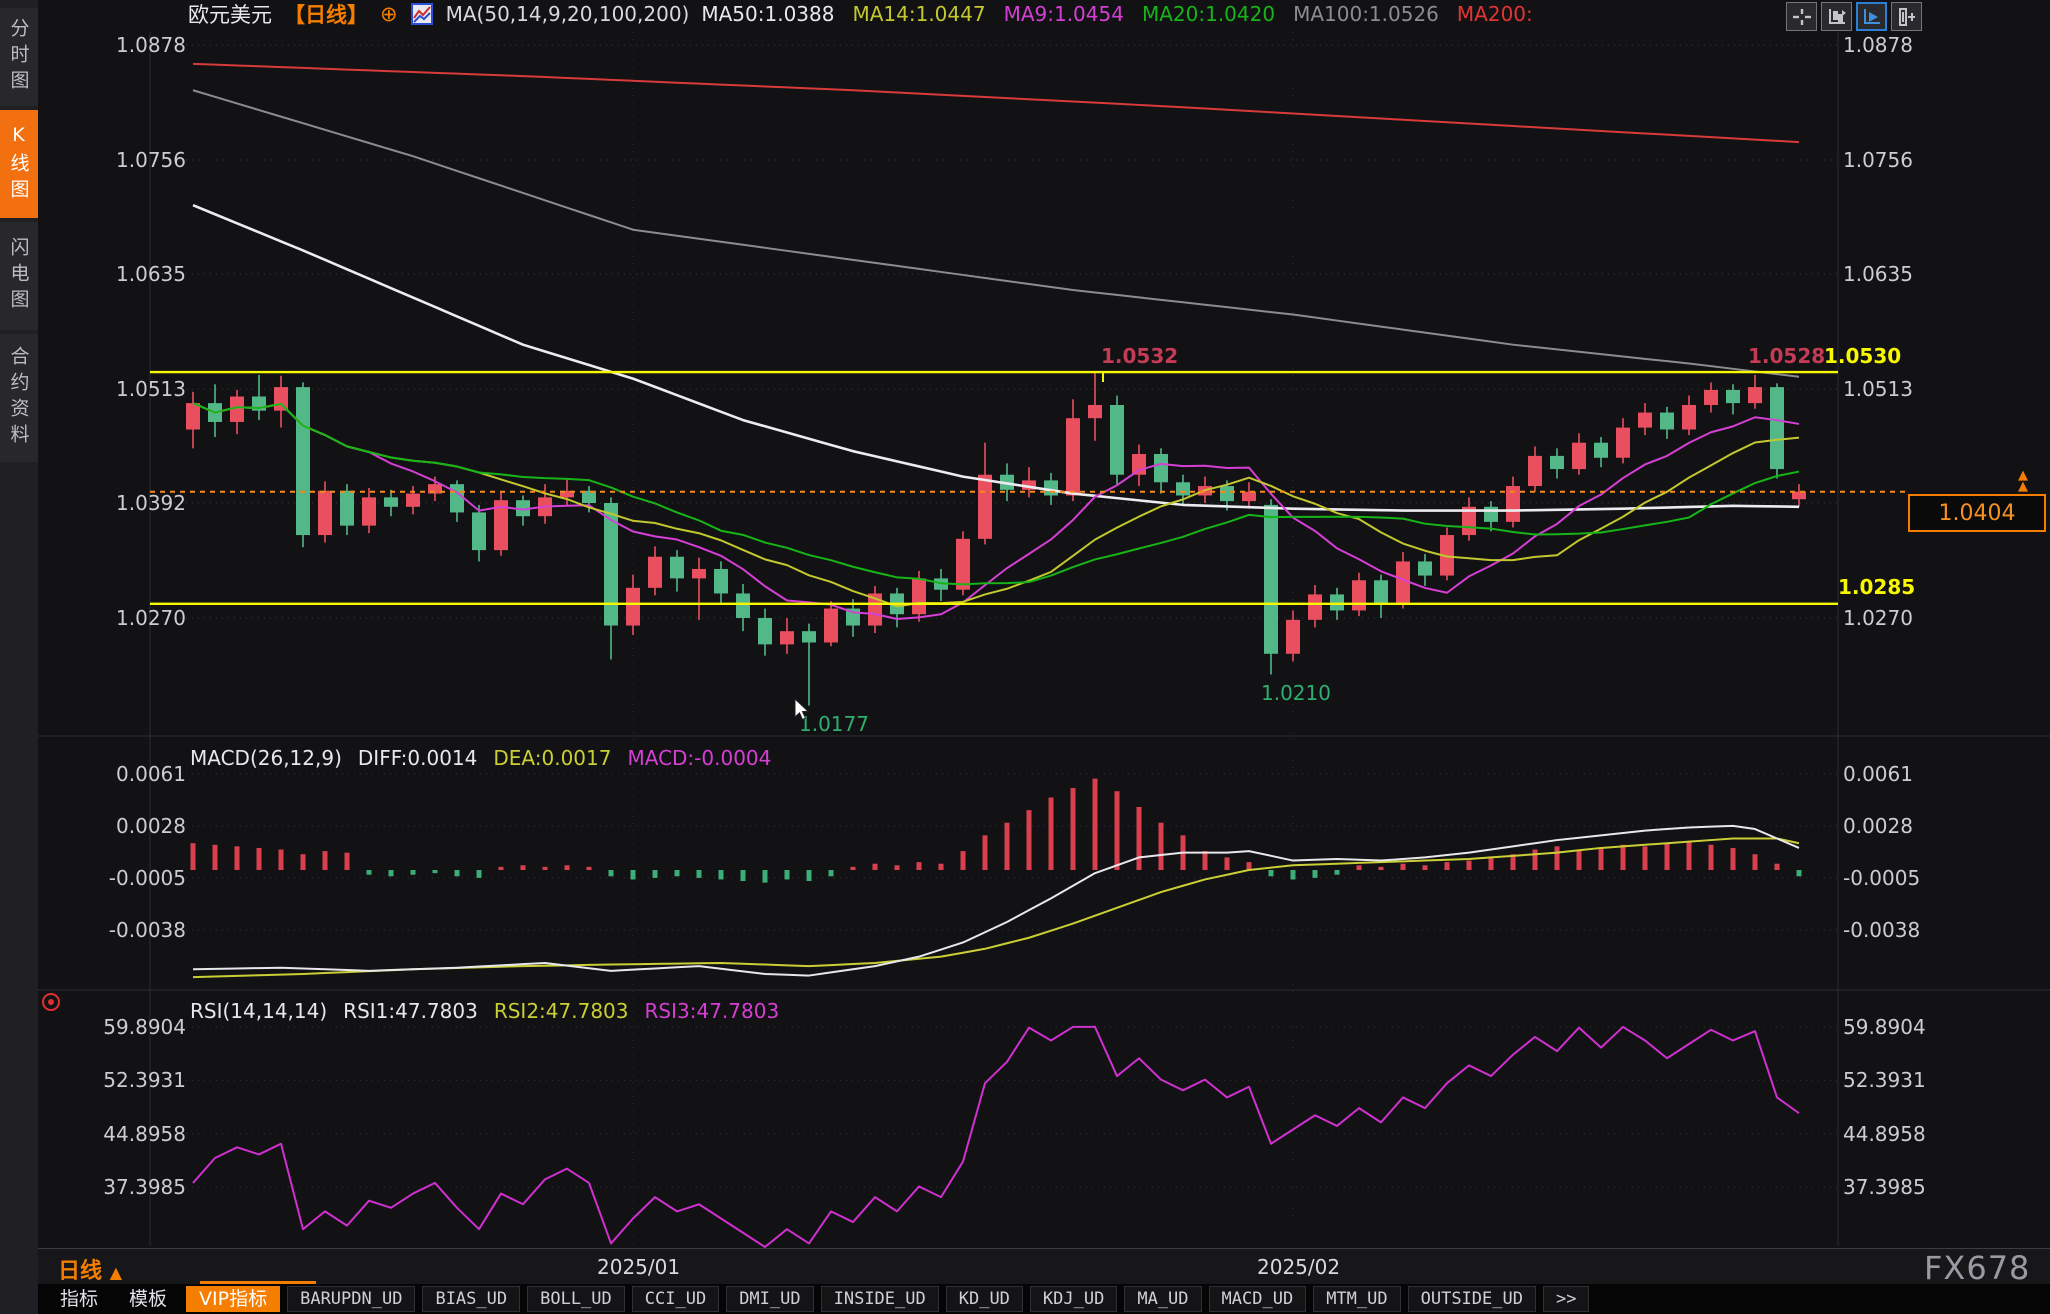 The width and height of the screenshot is (2050, 1314). What do you see at coordinates (1878, 388) in the screenshot?
I see `price-tick-right: 1.0513` at bounding box center [1878, 388].